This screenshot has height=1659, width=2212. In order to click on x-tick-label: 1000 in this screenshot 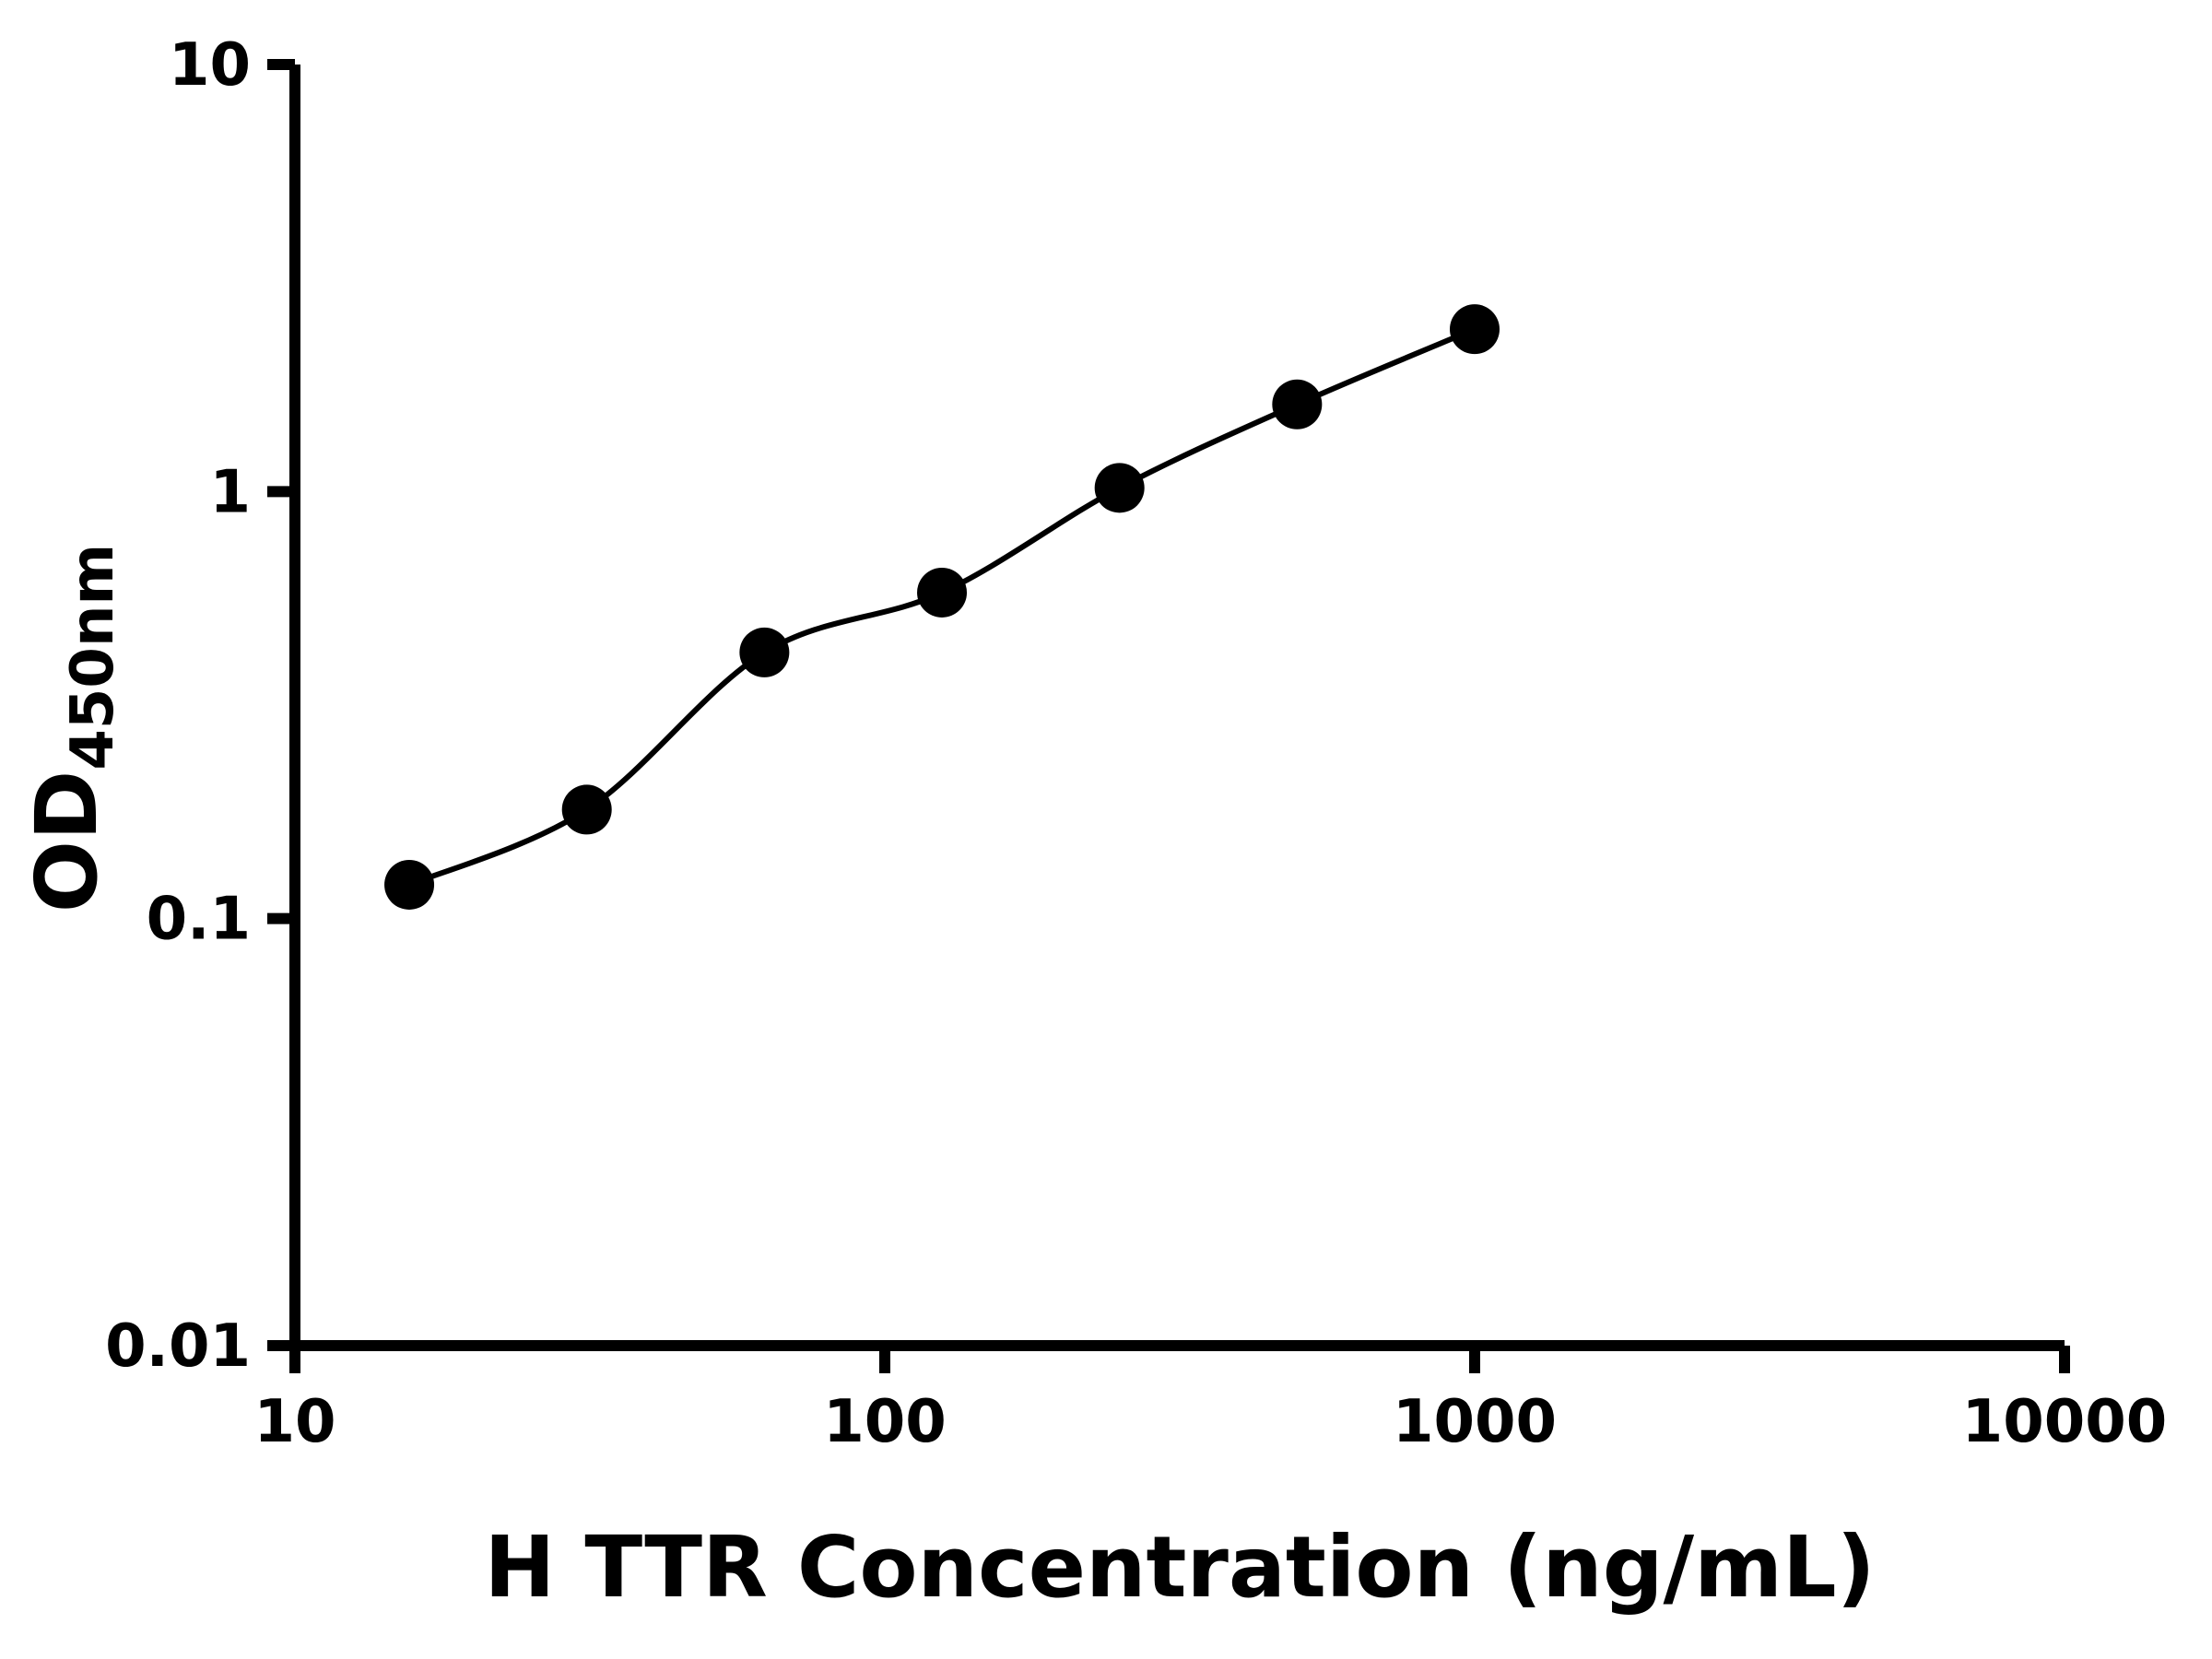, I will do `click(1475, 1422)`.